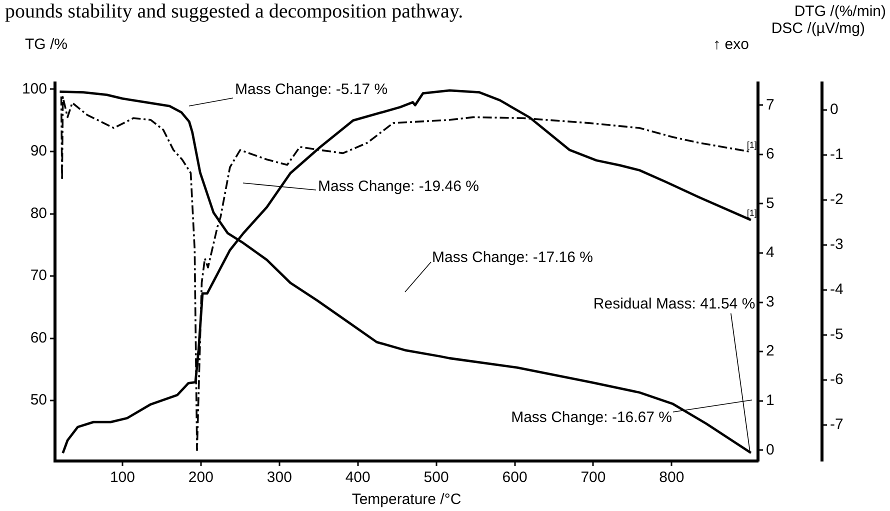 This screenshot has height=511, width=890. Describe the element at coordinates (770, 203) in the screenshot. I see `y2-tick-label: 5` at that location.